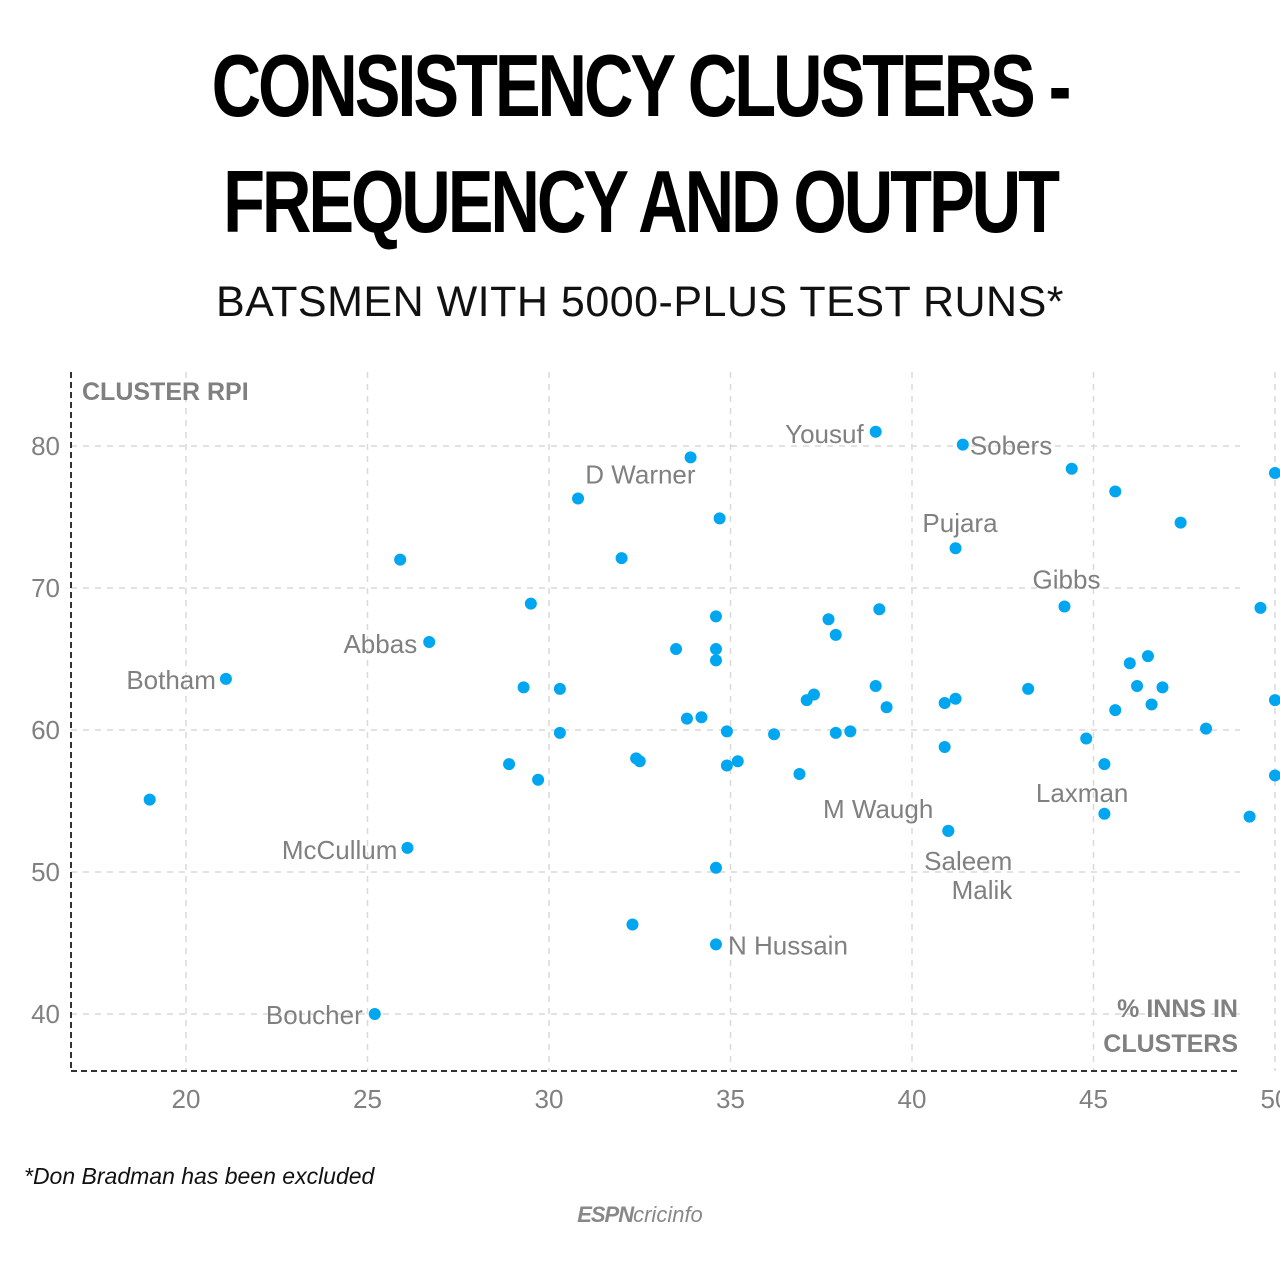 The width and height of the screenshot is (1280, 1280). Describe the element at coordinates (186, 1099) in the screenshot. I see `x-tick-label: 20` at that location.